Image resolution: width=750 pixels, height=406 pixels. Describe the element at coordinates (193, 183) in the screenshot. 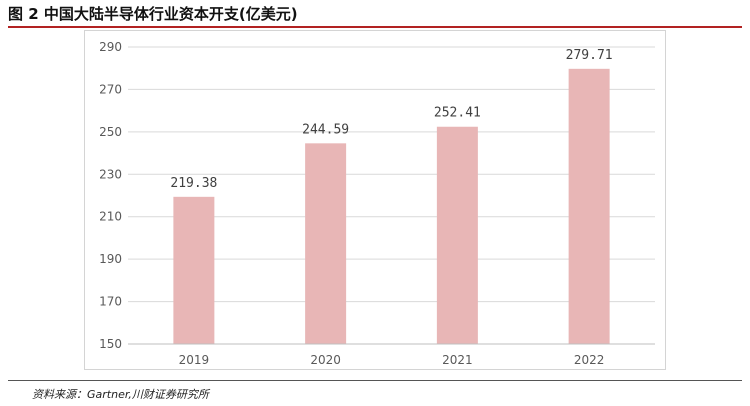

I see `data-label: 219.38` at that location.